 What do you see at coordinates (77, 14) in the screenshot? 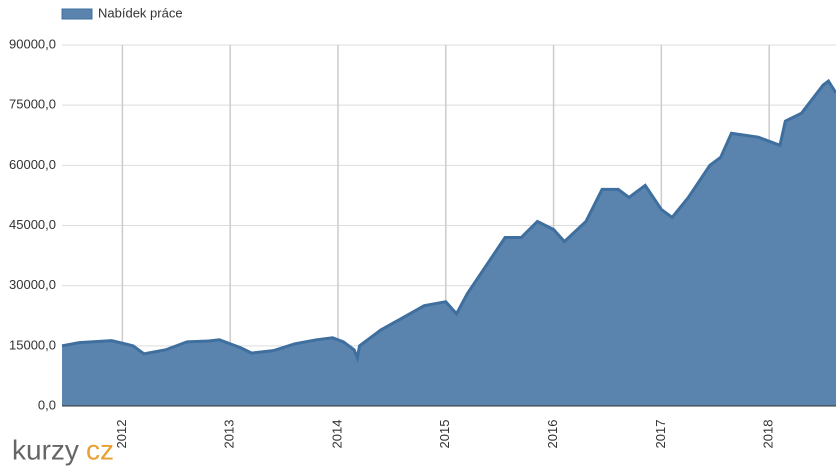
I see `legend-swatch` at bounding box center [77, 14].